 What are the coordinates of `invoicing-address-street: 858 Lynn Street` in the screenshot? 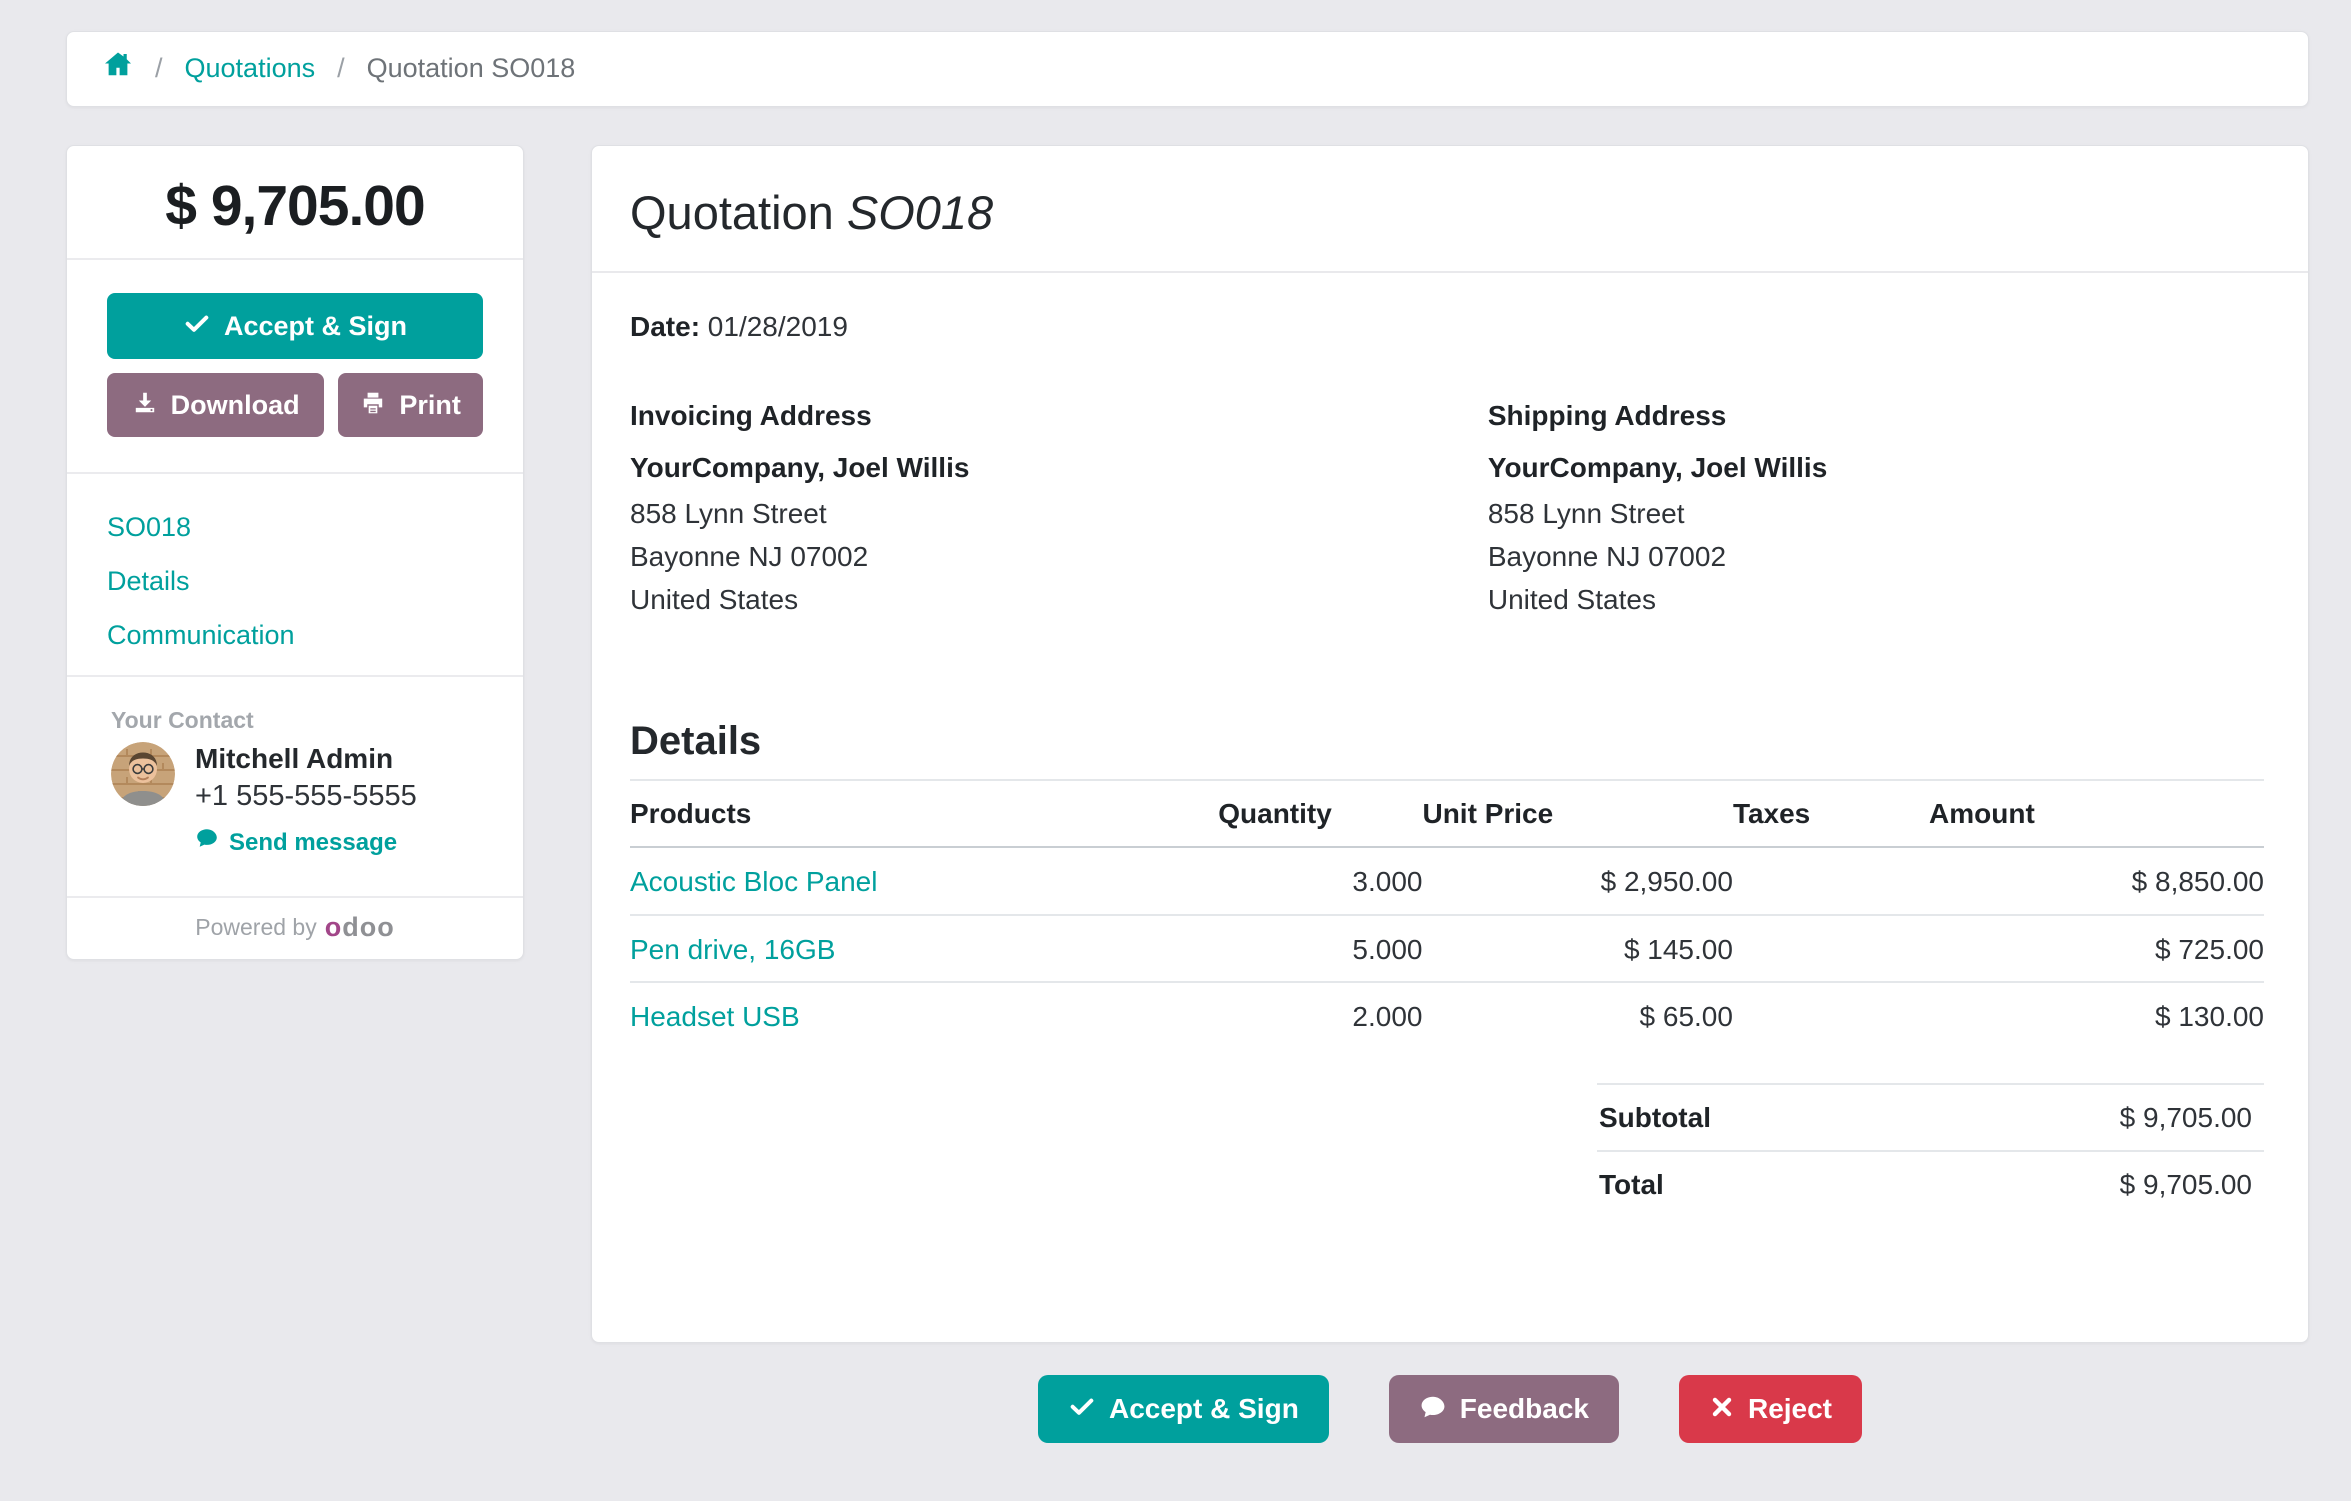 It's located at (728, 514).